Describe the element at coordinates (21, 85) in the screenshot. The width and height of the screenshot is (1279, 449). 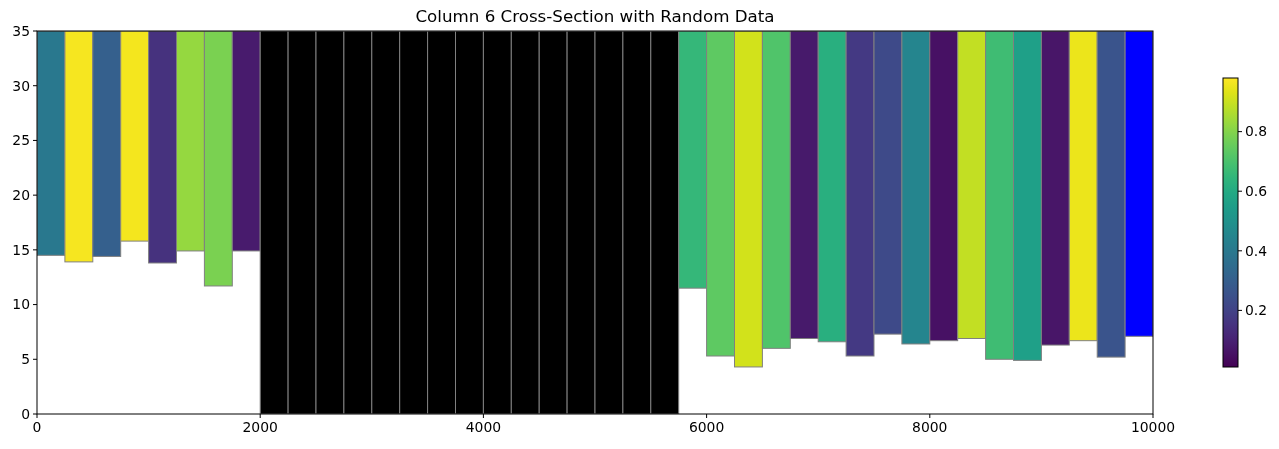
I see `y-tick-label: 30` at that location.